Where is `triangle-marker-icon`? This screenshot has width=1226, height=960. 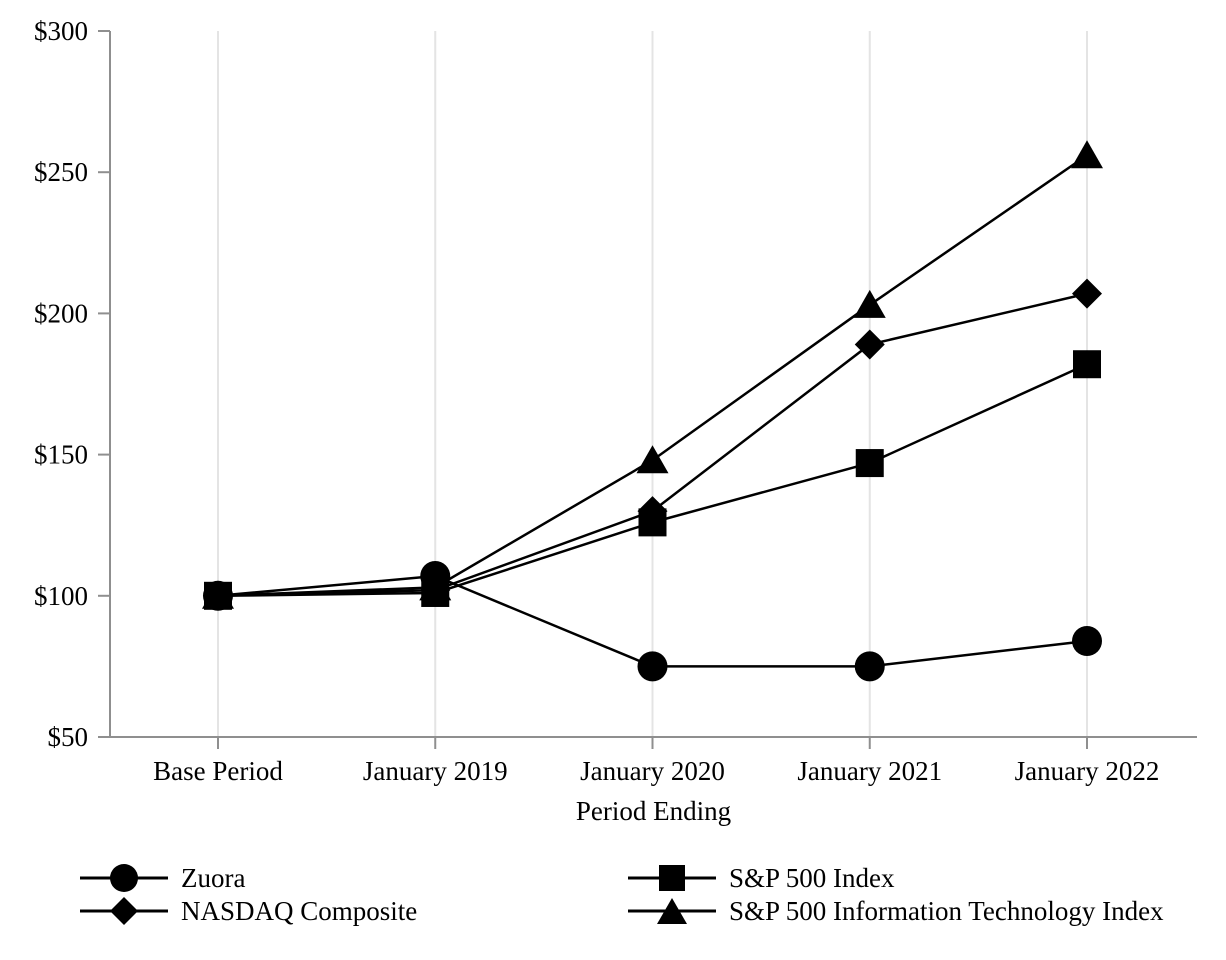
triangle-marker-icon is located at coordinates (672, 911).